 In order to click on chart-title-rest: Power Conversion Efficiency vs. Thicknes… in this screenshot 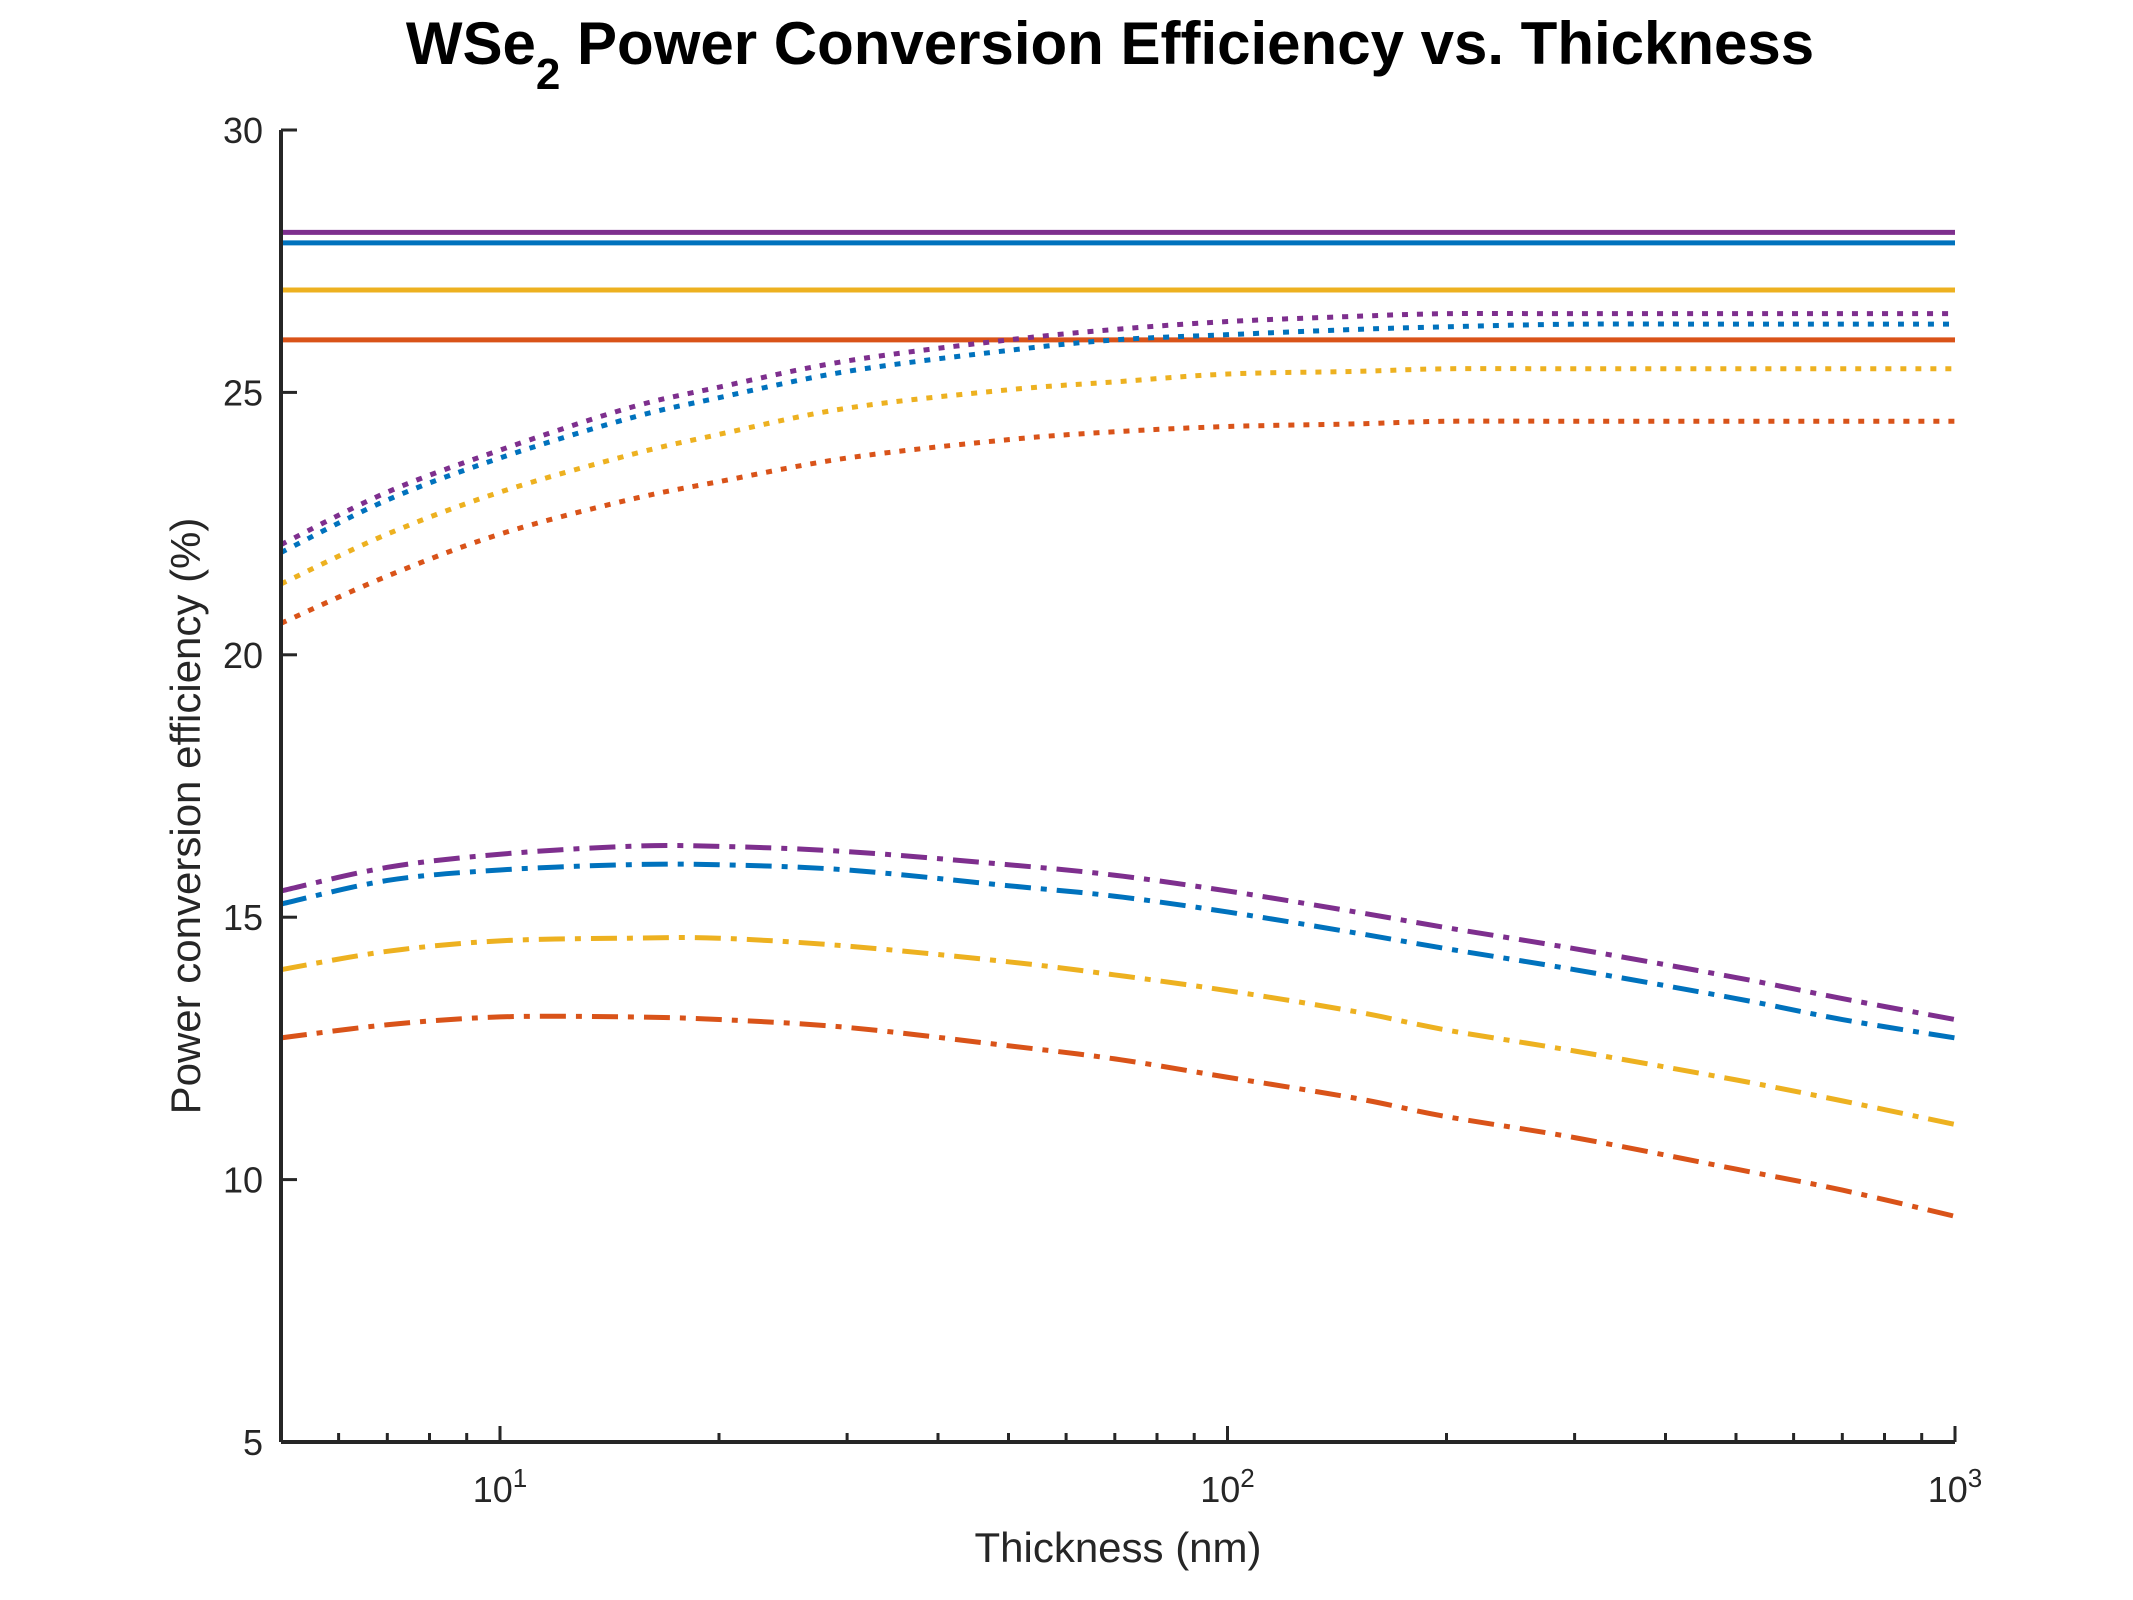, I will do `click(1187, 43)`.